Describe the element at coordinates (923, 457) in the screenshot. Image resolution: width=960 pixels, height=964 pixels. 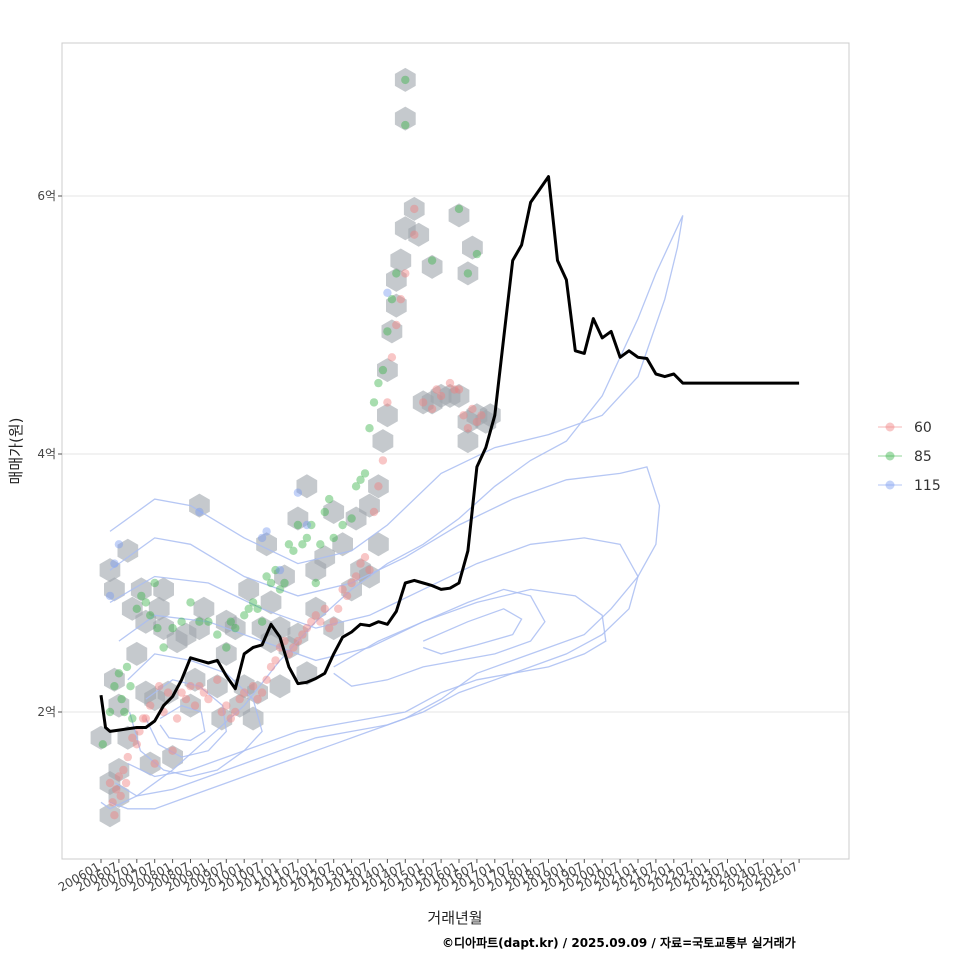
I see `legend-label-1: 85` at that location.